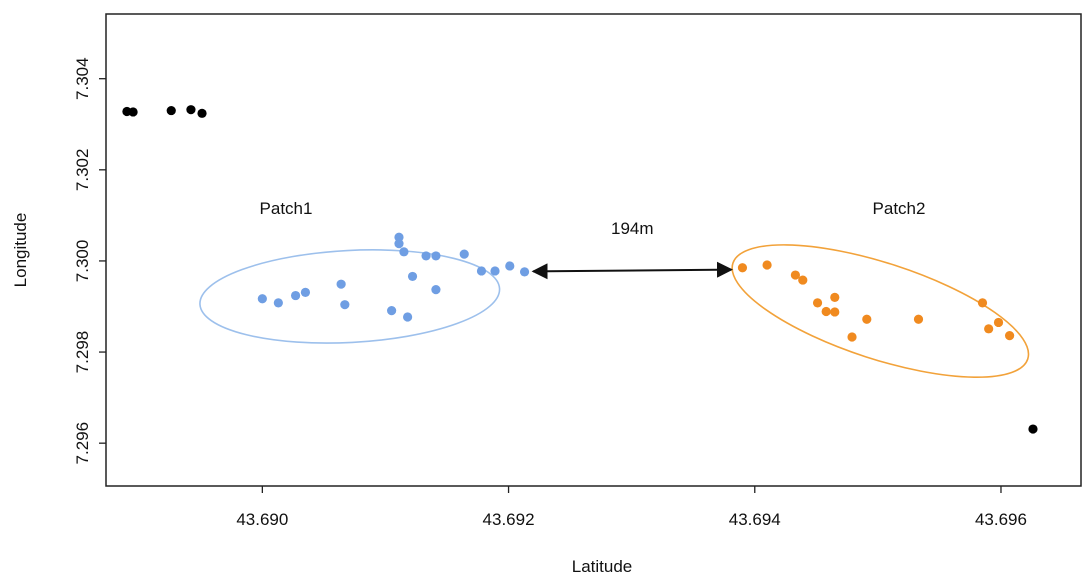 The image size is (1085, 575). What do you see at coordinates (350, 296) in the screenshot?
I see `patch1-ellipse` at bounding box center [350, 296].